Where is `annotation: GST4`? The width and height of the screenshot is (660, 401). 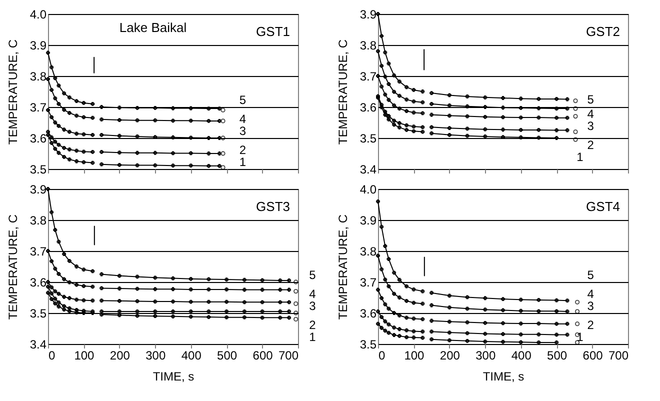 annotation: GST4 is located at coordinates (603, 206).